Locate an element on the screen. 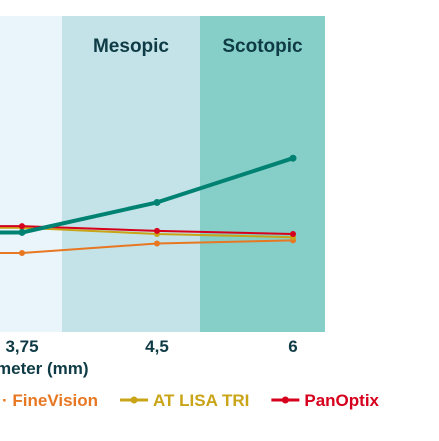  legend-label: PanOptix is located at coordinates (341, 400).